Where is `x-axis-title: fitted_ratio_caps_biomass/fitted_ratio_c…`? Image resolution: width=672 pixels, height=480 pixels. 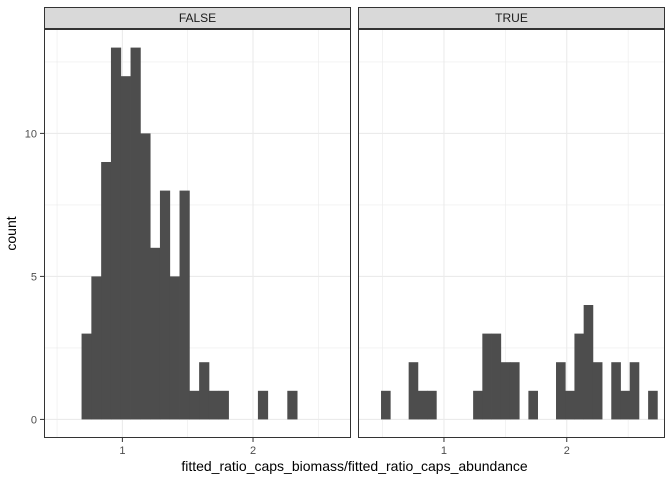 x-axis-title: fitted_ratio_caps_biomass/fitted_ratio_c… is located at coordinates (354, 466).